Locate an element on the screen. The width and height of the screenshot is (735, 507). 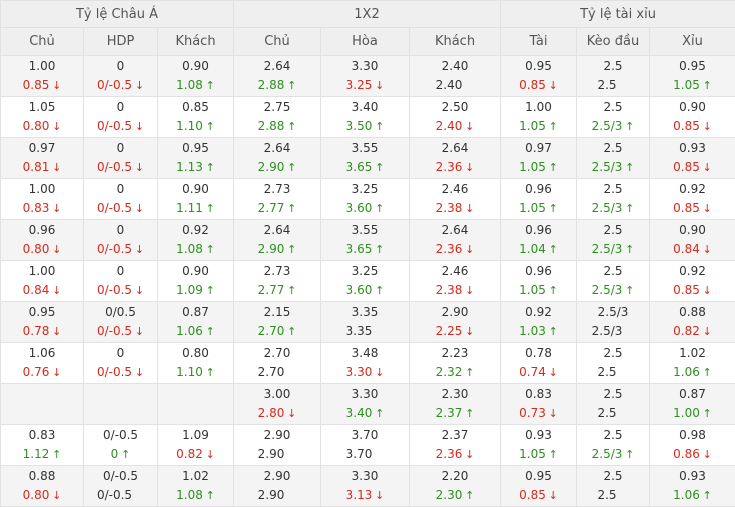
odds-cell-1x2-home: 2.73 2.77 ↑ is located at coordinates (277, 199).